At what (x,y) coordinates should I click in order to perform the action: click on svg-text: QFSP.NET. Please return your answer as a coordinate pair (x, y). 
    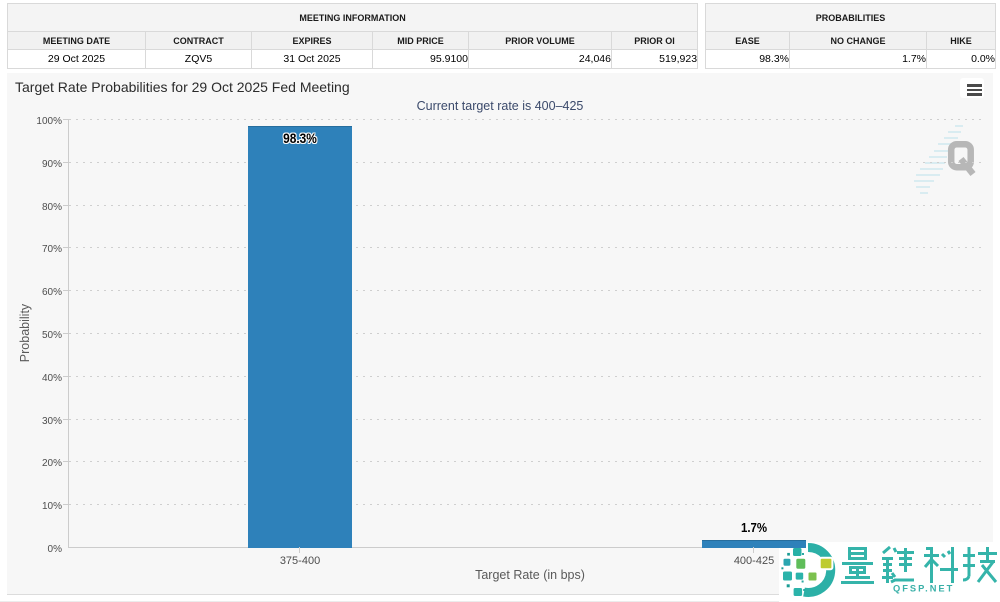
    Looking at the image, I should click on (923, 589).